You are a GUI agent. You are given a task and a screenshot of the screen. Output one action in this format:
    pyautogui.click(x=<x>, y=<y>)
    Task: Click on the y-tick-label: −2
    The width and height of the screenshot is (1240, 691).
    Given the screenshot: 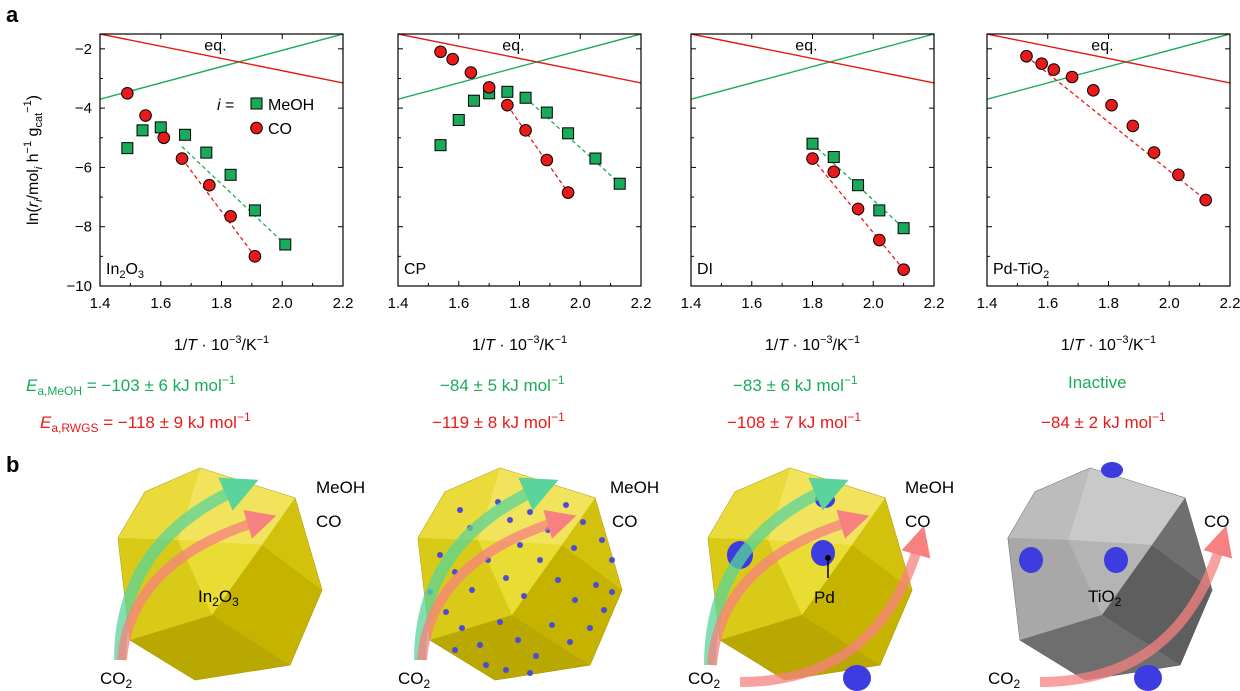 What is the action you would take?
    pyautogui.click(x=83, y=49)
    